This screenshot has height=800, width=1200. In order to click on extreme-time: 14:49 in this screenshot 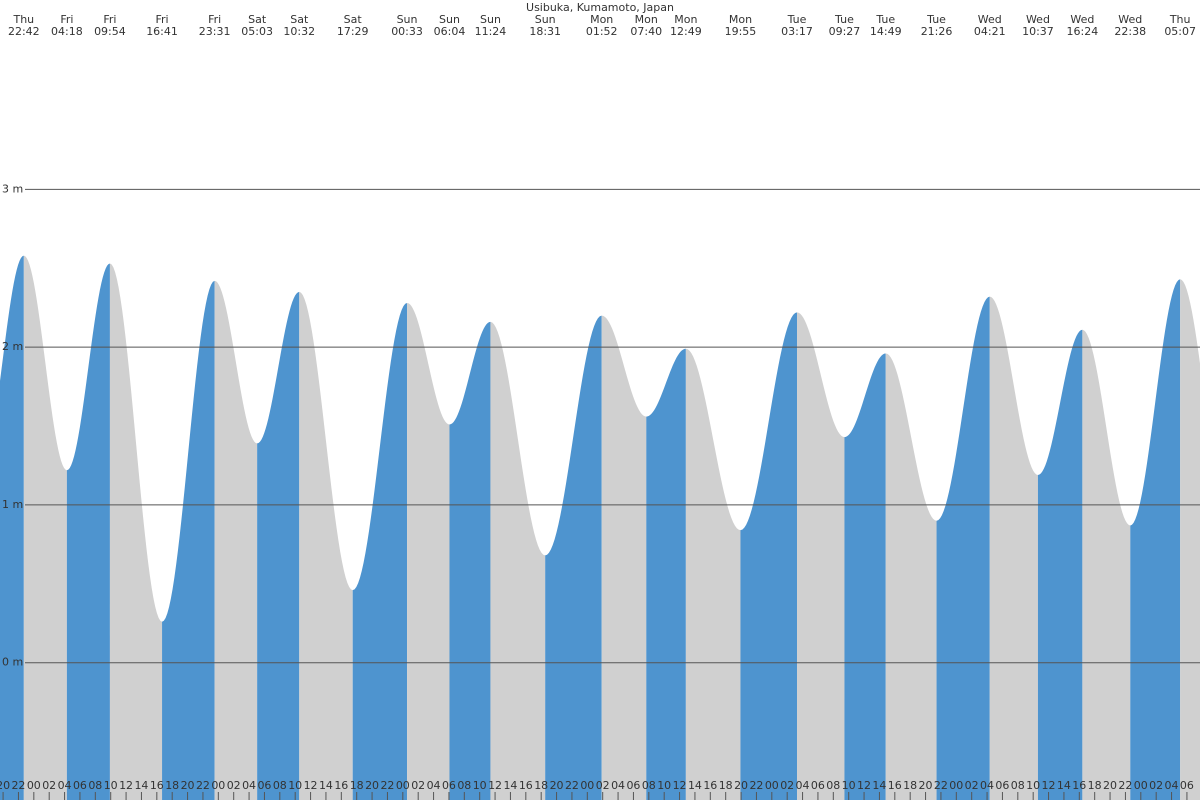, I will do `click(886, 31)`.